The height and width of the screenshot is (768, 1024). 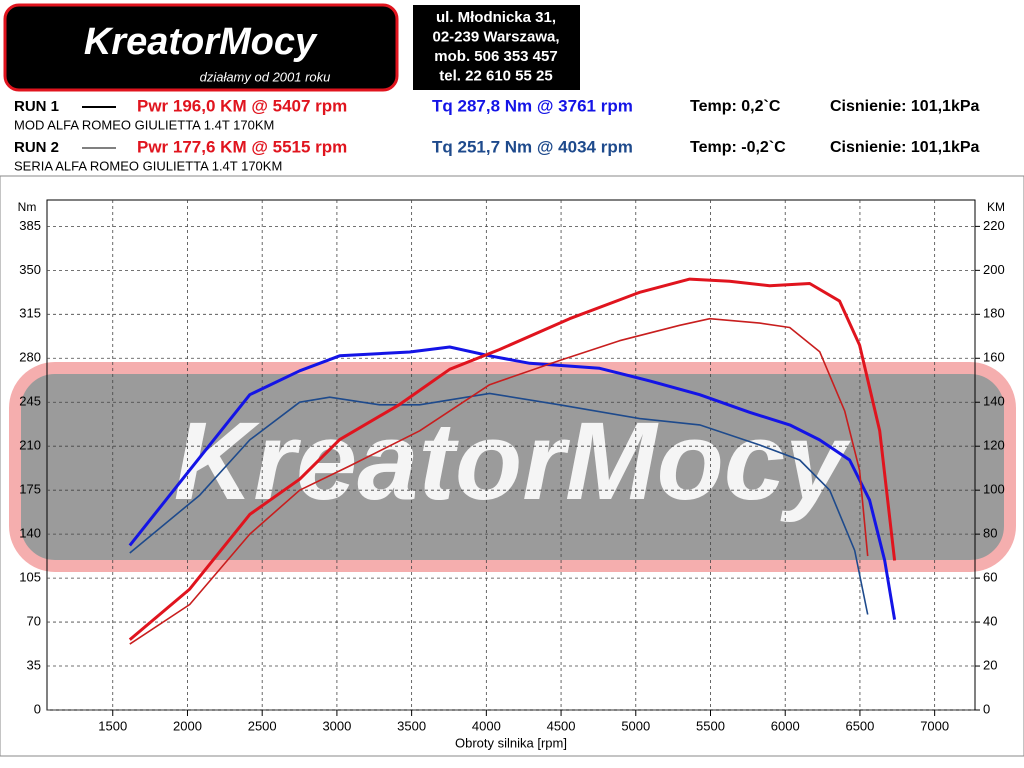 I want to click on y-tick-label: 280, so click(x=30, y=357).